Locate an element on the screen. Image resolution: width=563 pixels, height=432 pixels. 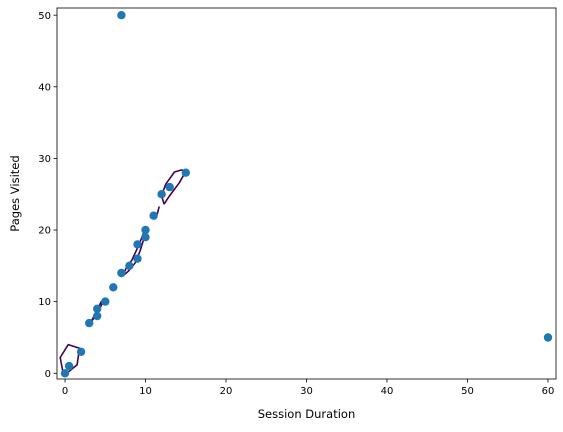
y-tick-label: 30 is located at coordinates (44, 159).